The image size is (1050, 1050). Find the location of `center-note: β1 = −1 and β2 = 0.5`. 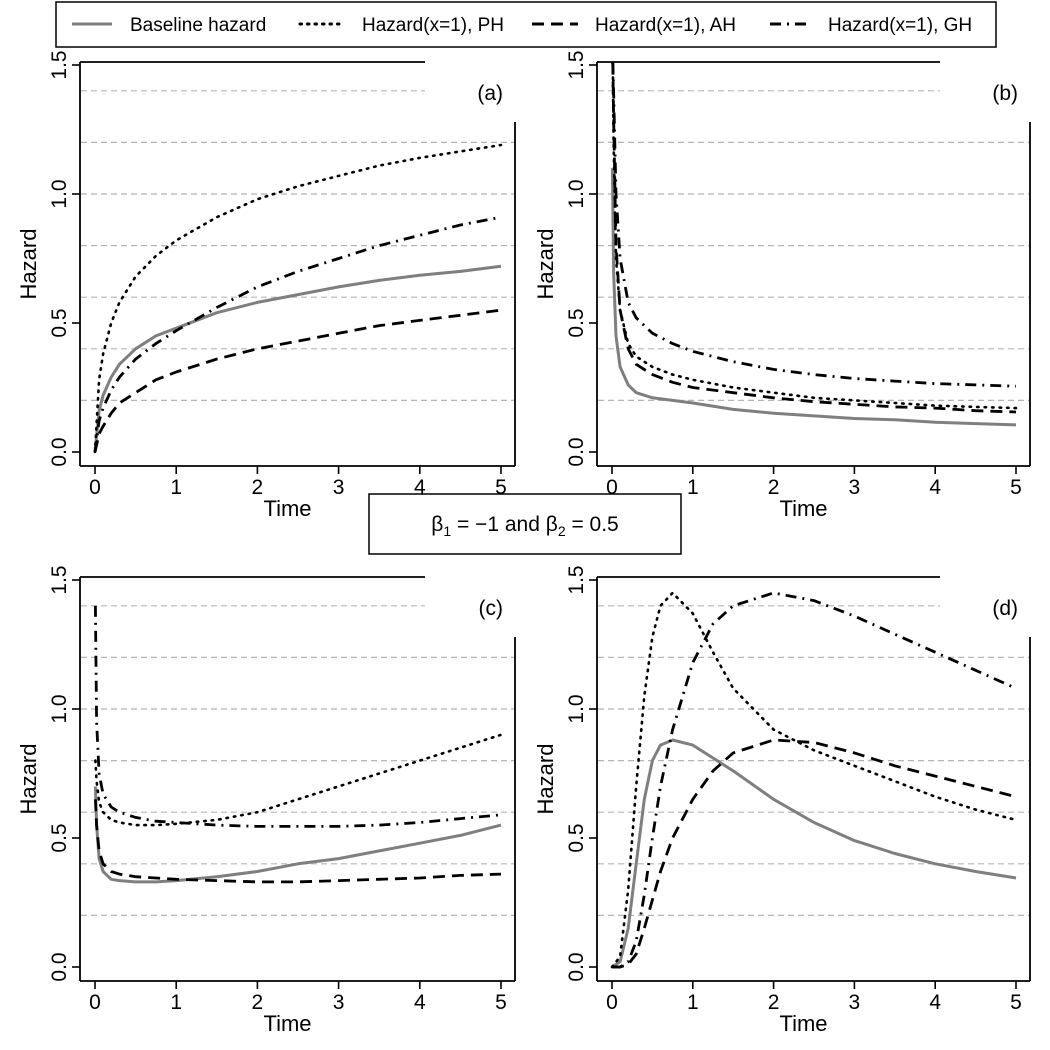

center-note: β1 = −1 and β2 = 0.5 is located at coordinates (525, 524).